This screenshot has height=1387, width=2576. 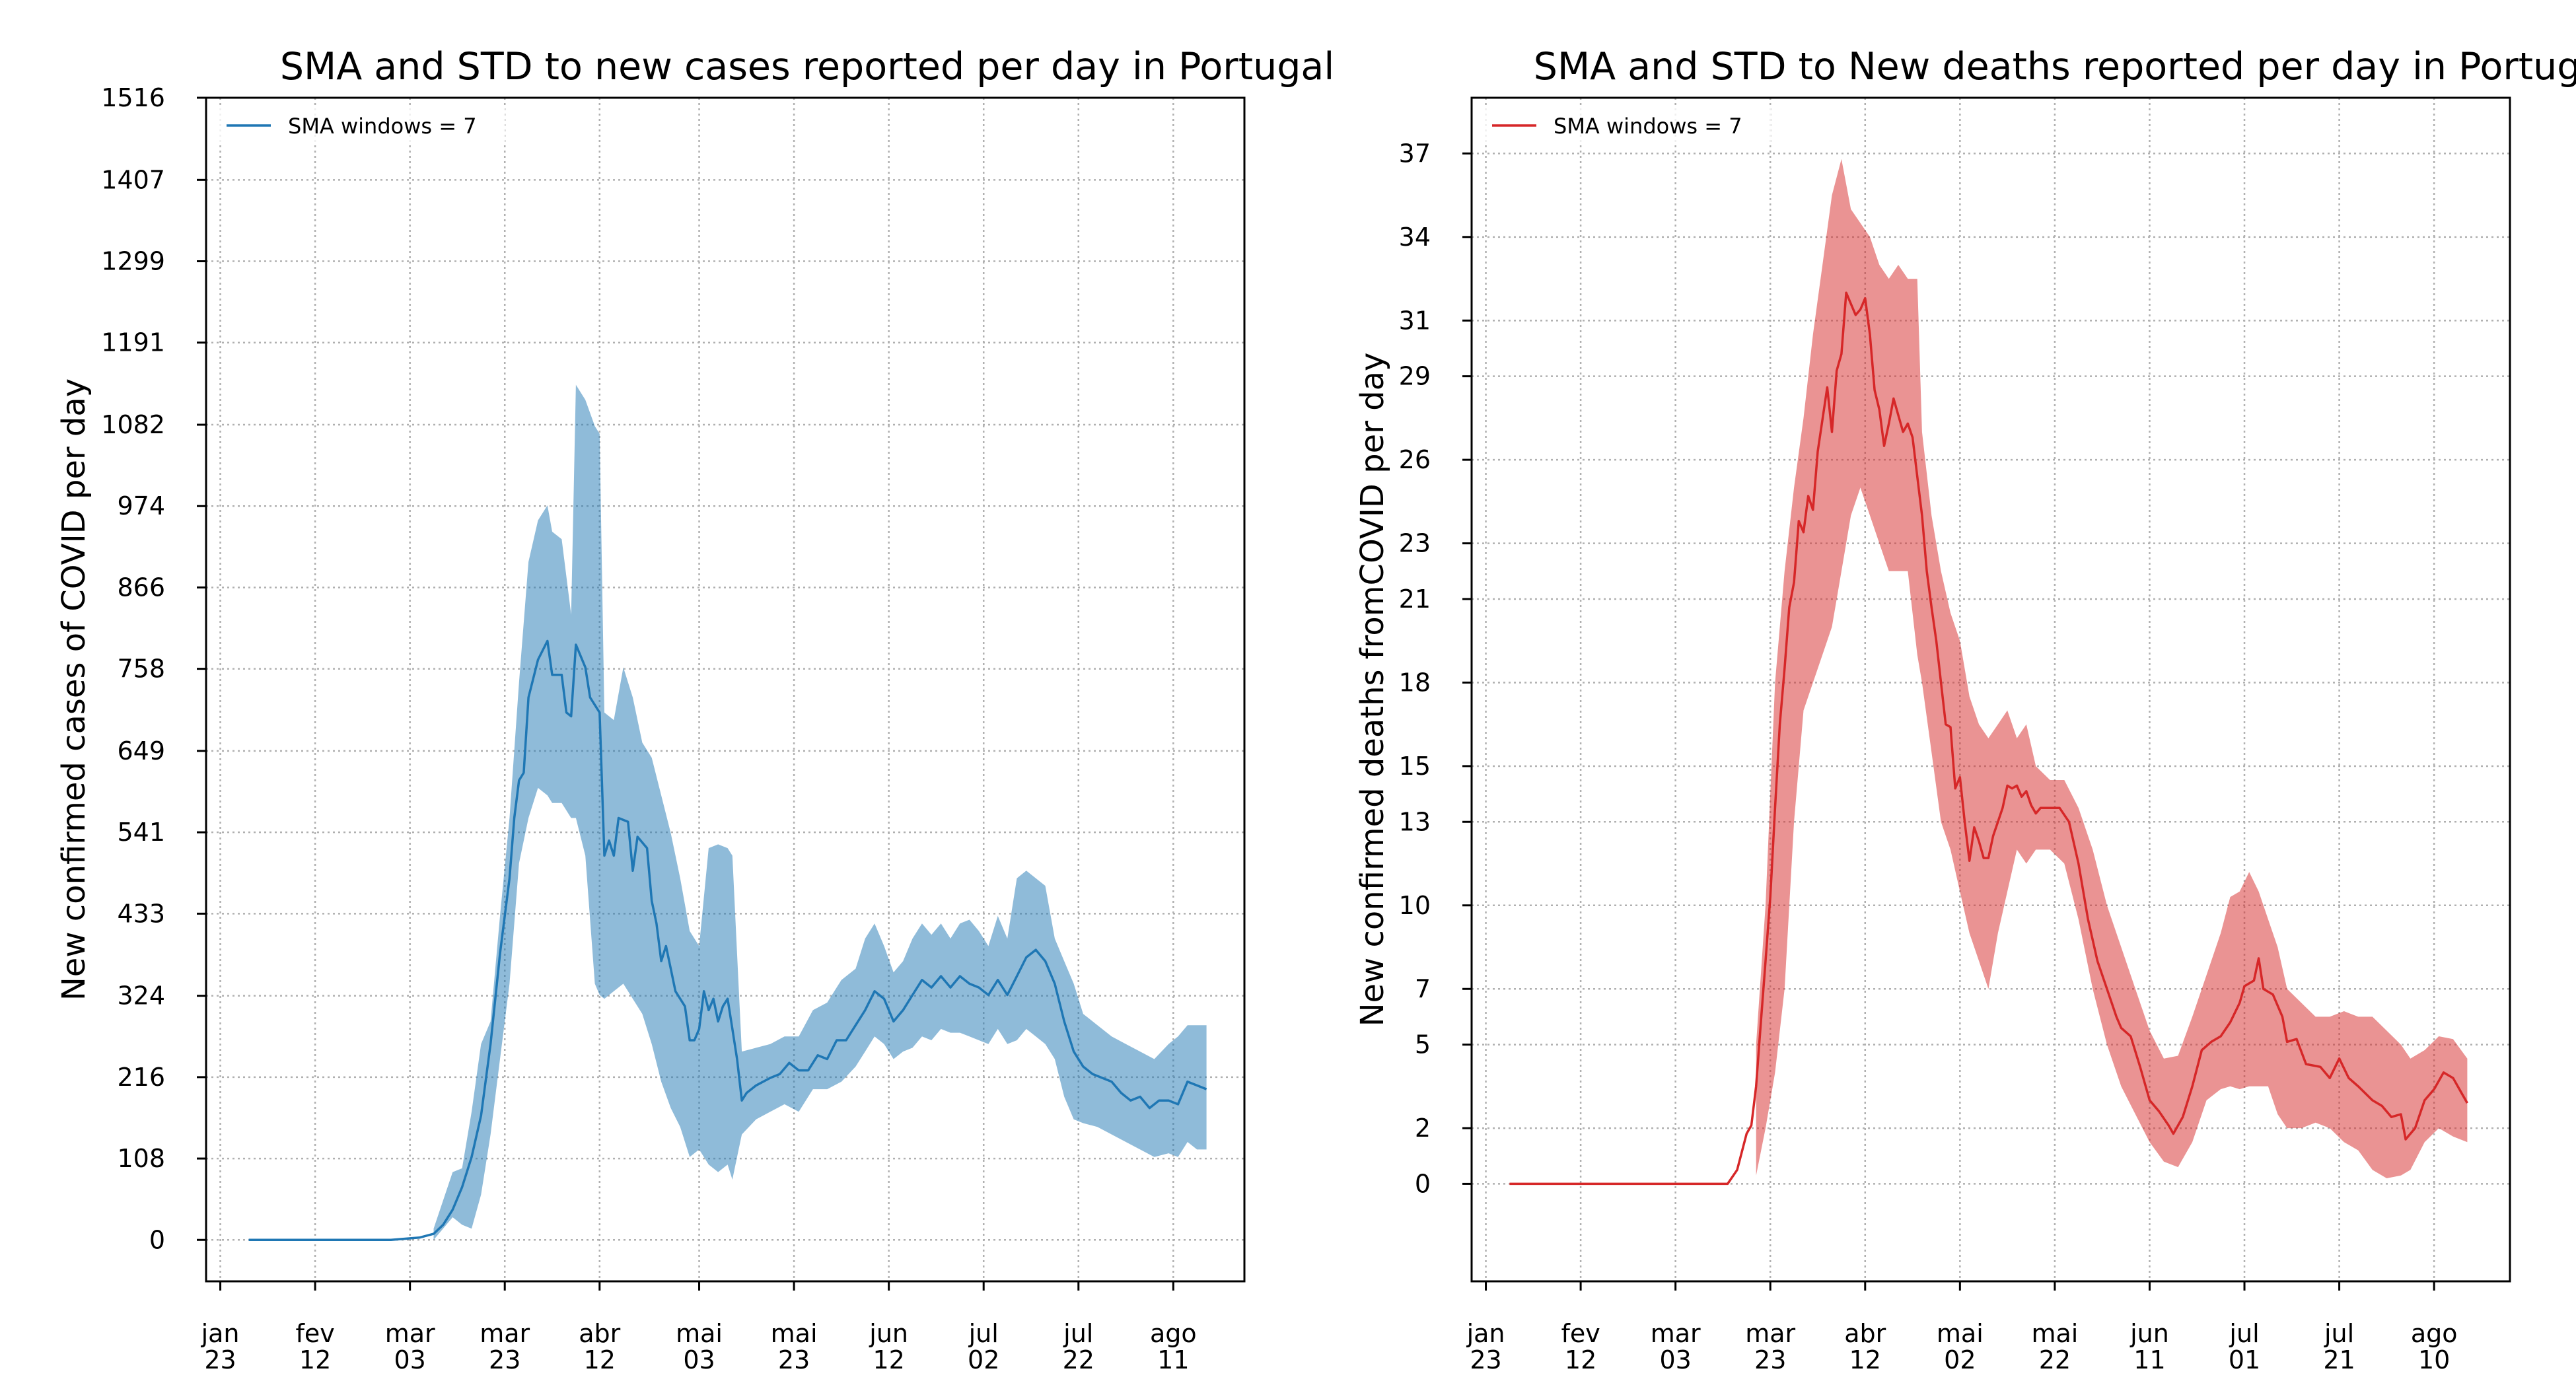 What do you see at coordinates (2339, 1359) in the screenshot?
I see `deaths-x-tick-label: 21` at bounding box center [2339, 1359].